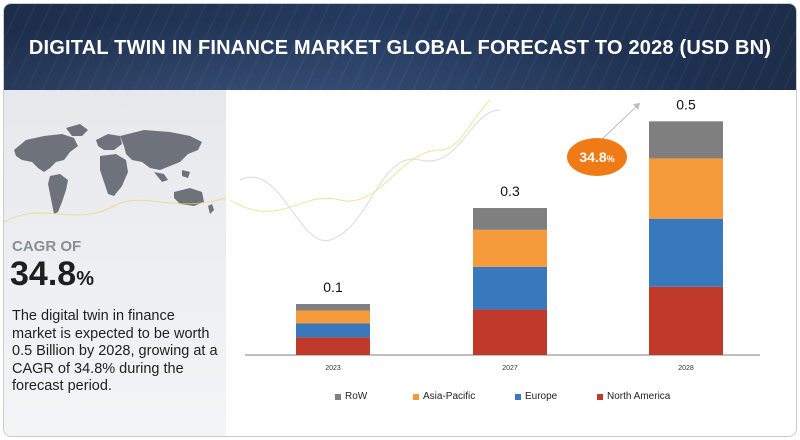  Describe the element at coordinates (449, 396) in the screenshot. I see `legend-label-asia-pacific: Asia-Pacific` at that location.